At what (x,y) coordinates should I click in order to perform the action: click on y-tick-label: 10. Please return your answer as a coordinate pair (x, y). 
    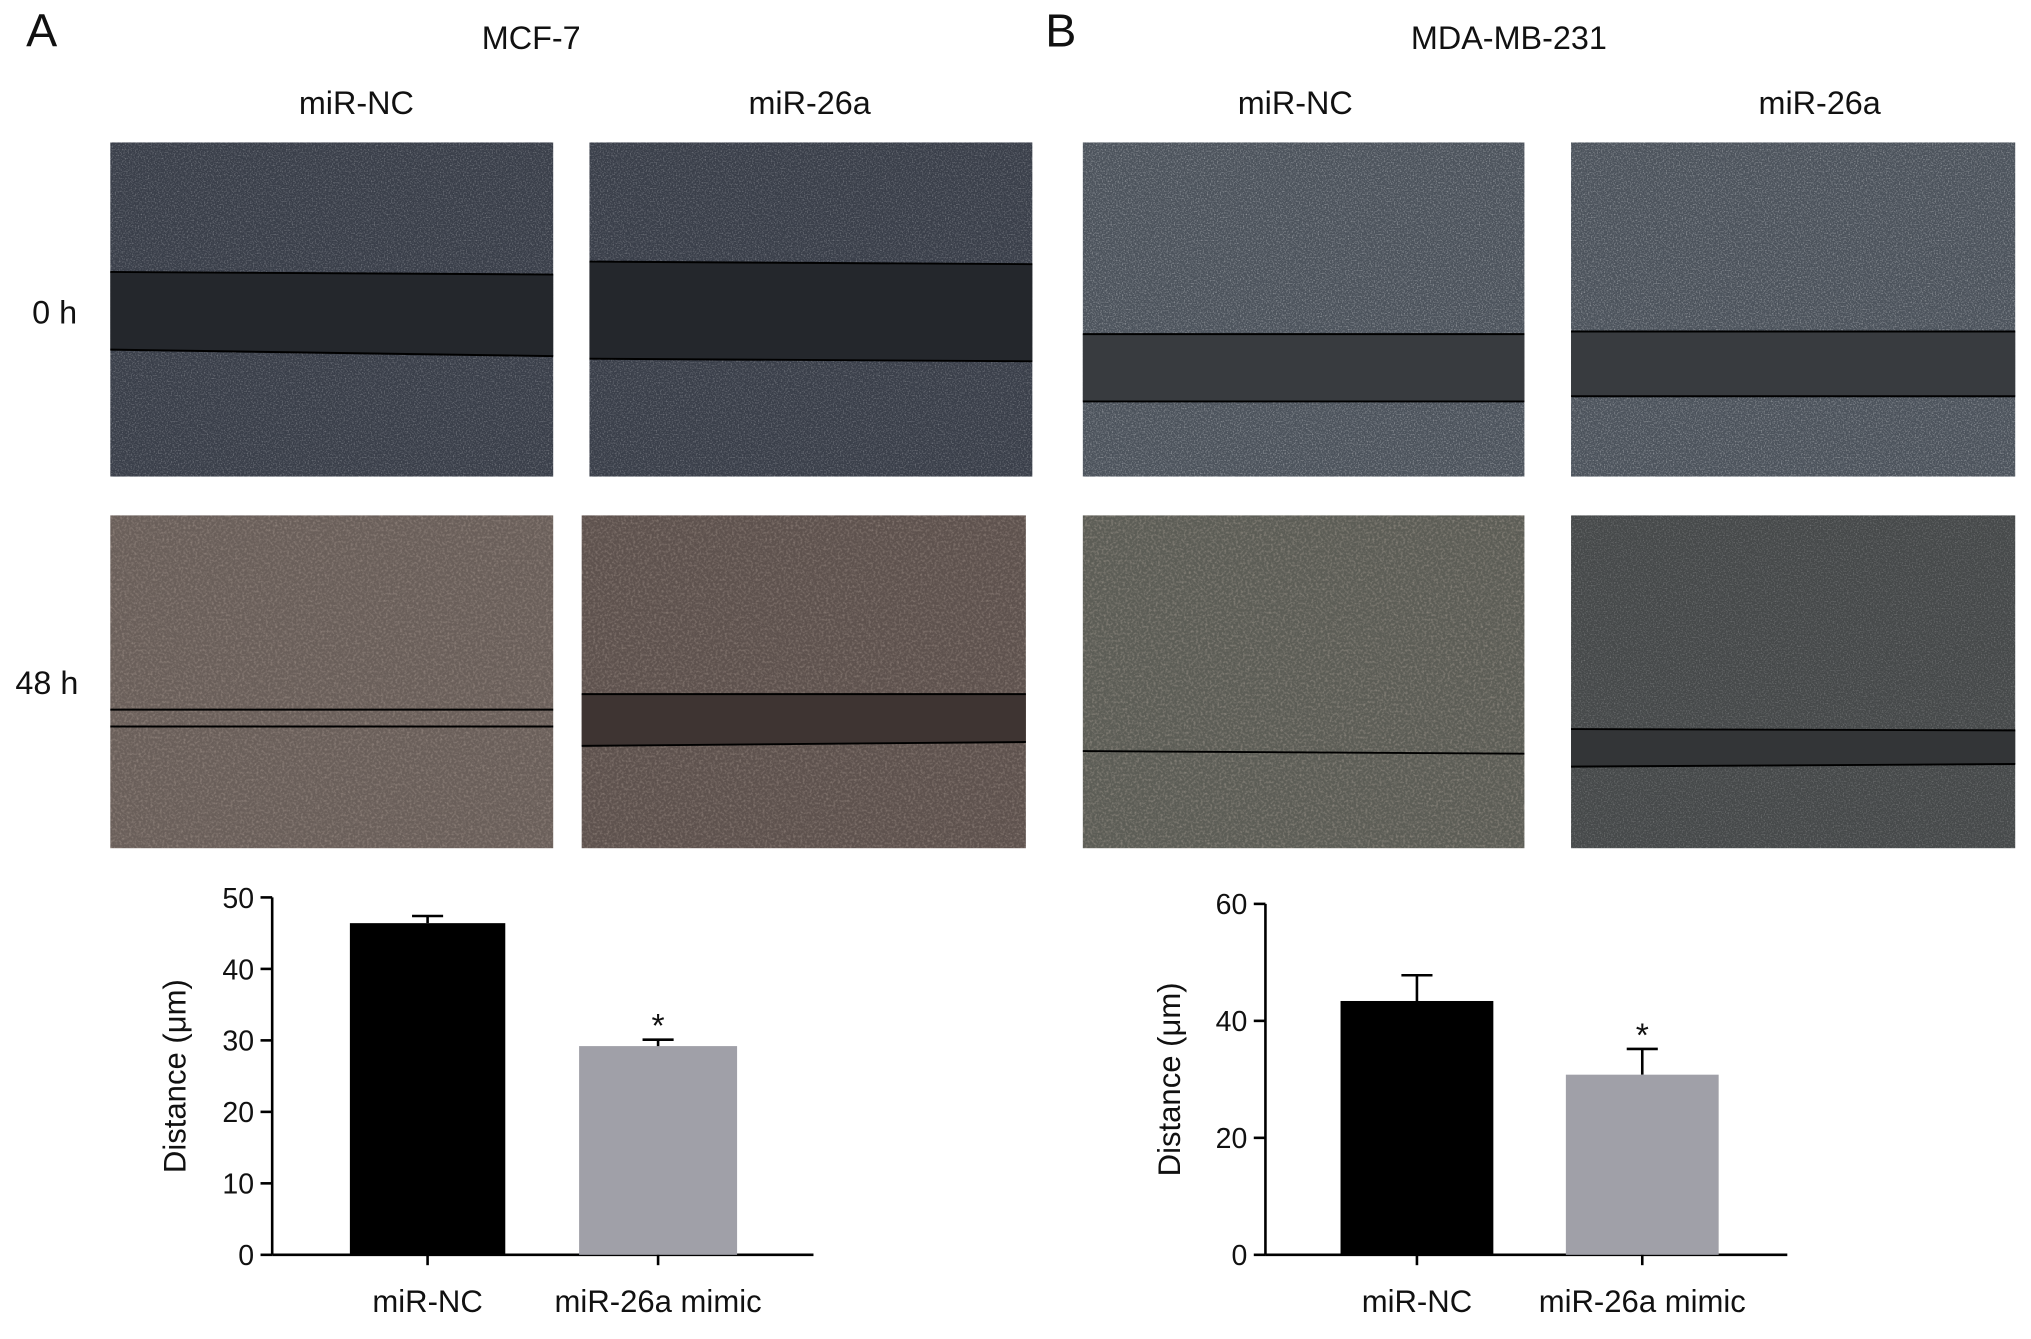
    Looking at the image, I should click on (238, 1185).